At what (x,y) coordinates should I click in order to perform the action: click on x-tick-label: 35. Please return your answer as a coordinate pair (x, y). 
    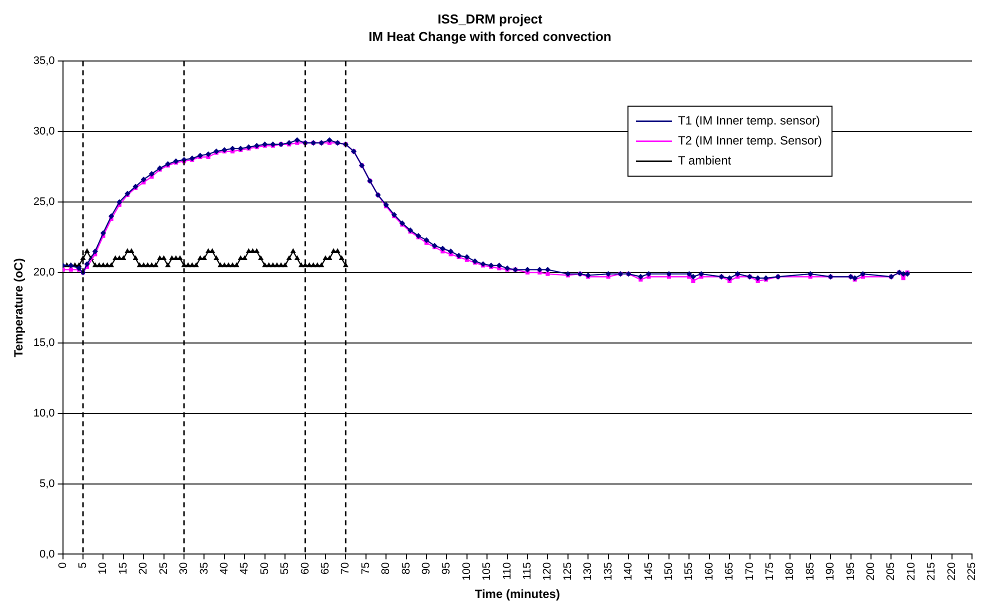
    Looking at the image, I should click on (204, 568).